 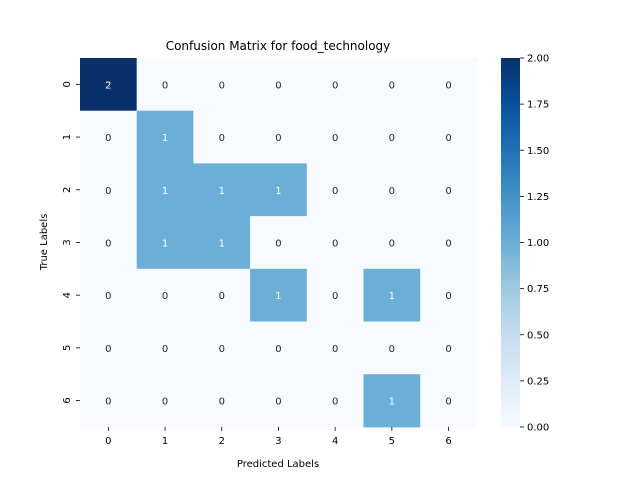 I want to click on colorbar-tick-label: 0.25, so click(x=538, y=381).